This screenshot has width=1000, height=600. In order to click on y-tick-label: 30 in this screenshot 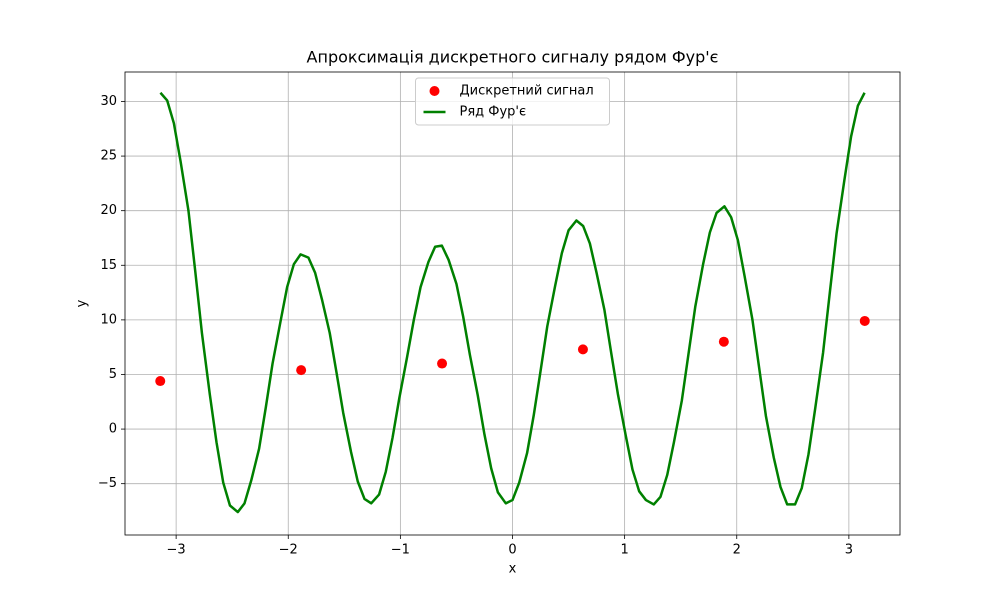, I will do `click(108, 101)`.